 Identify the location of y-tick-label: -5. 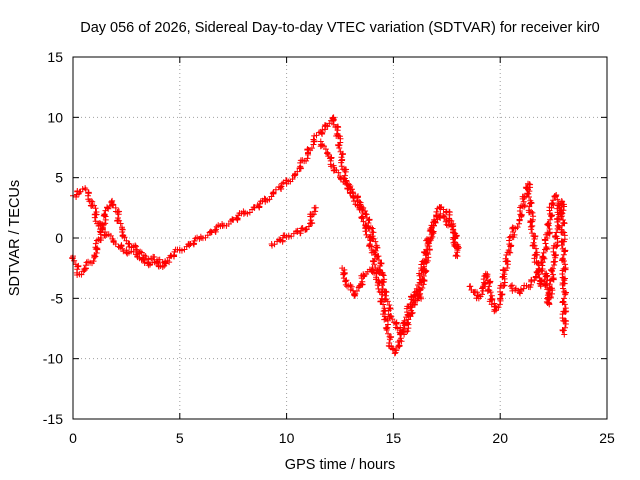
(57, 298).